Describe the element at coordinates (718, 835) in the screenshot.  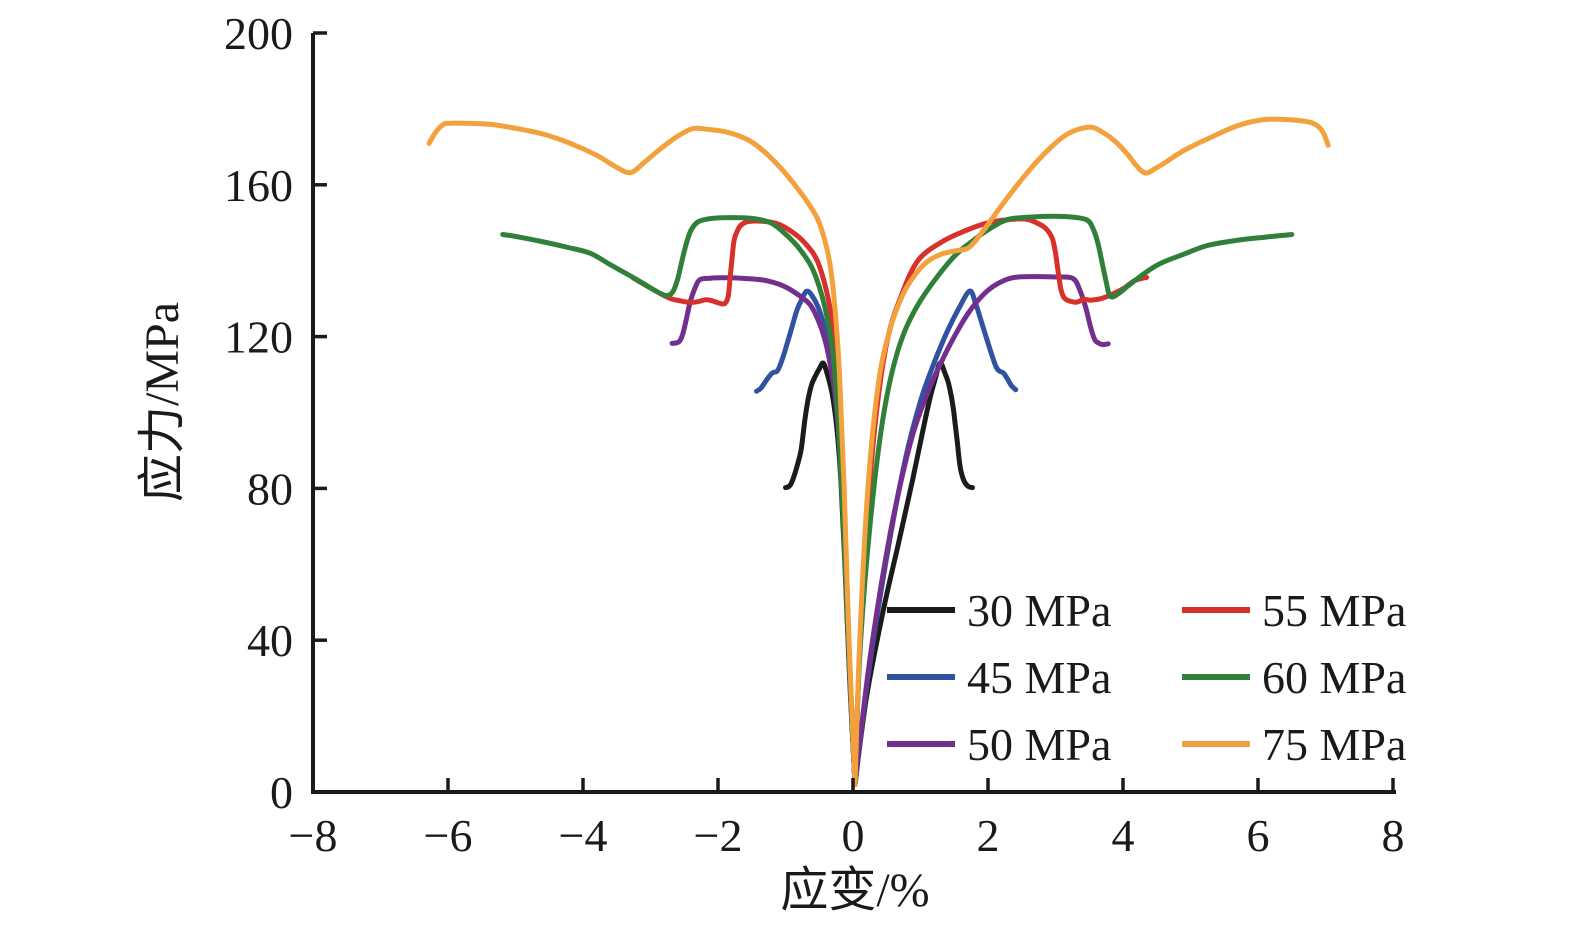
I see `x-tick-label: −2` at that location.